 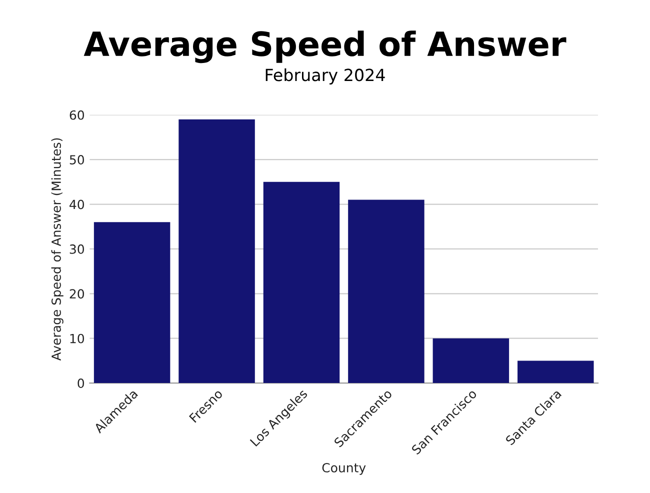 I want to click on y-axis-title: Average Speed of Answer (Minutes), so click(x=57, y=249).